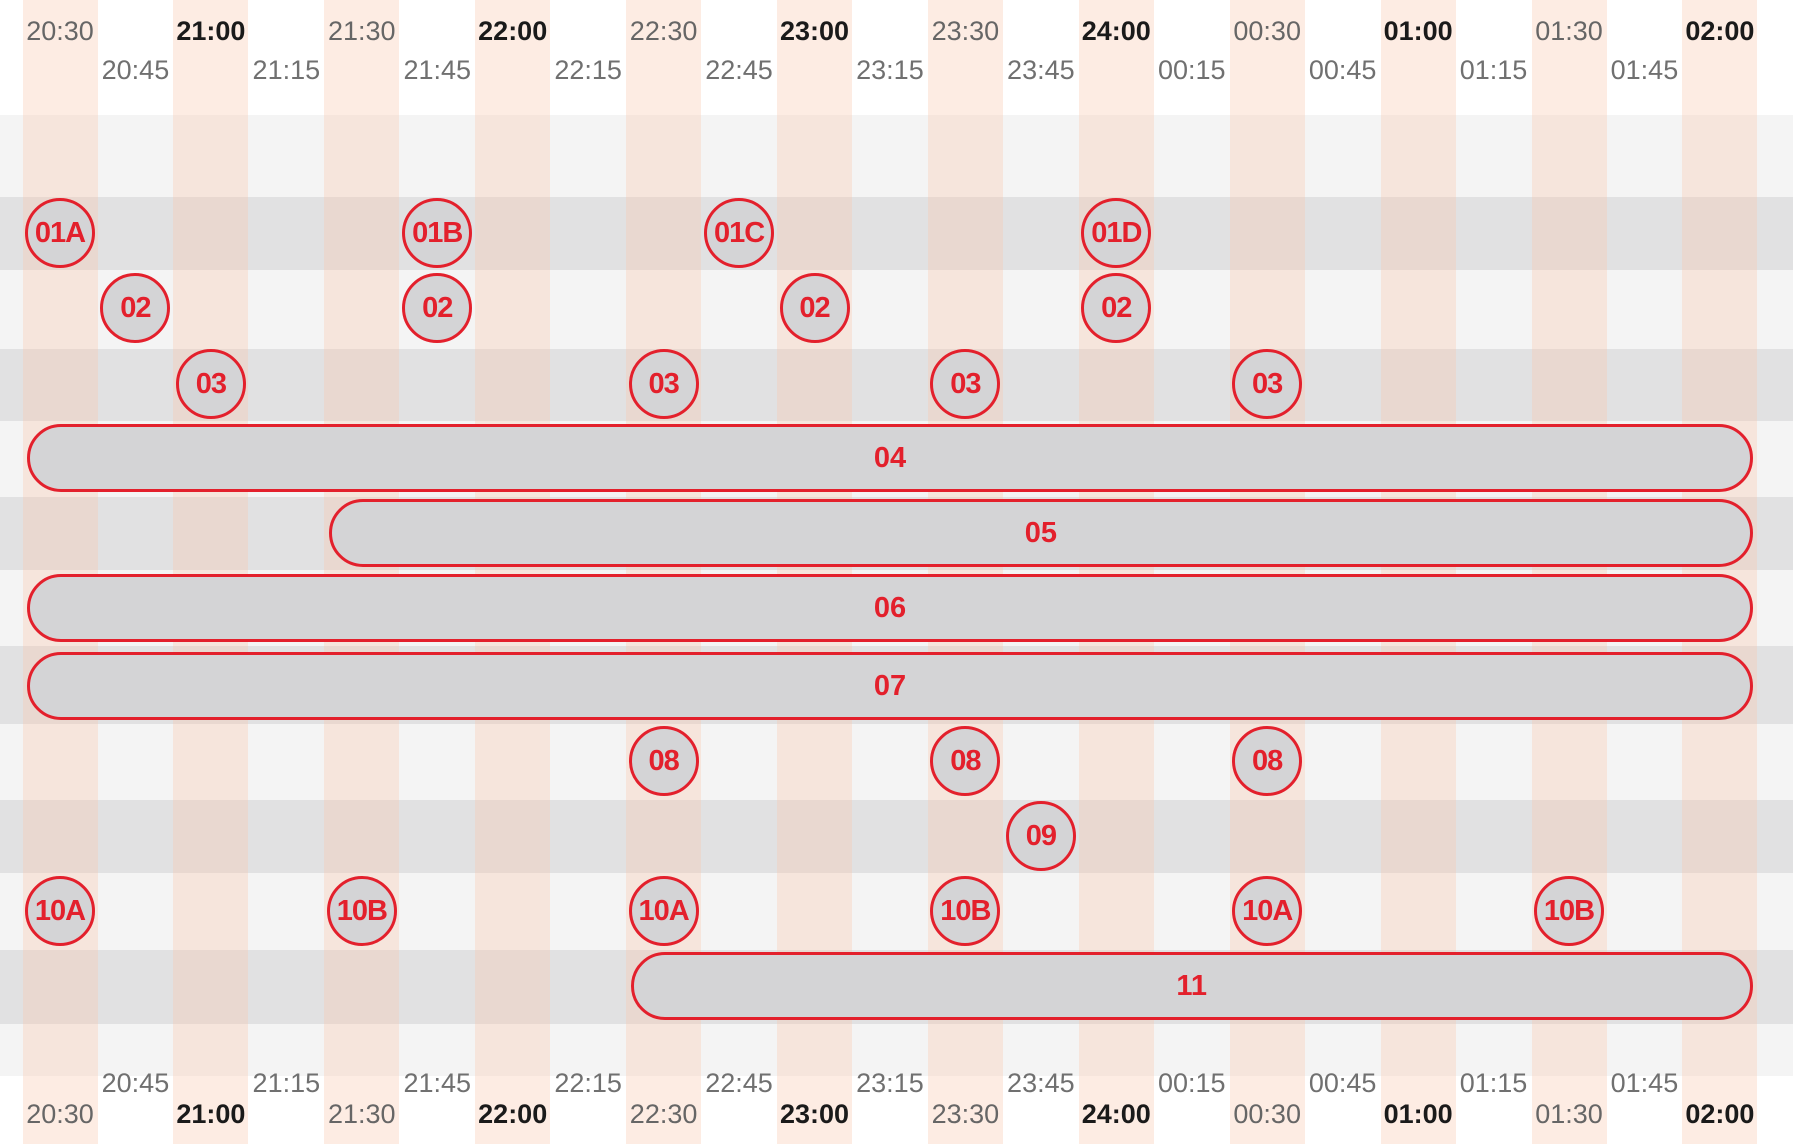 This screenshot has height=1144, width=1793. Describe the element at coordinates (437, 233) in the screenshot. I see `event-circle-01b: 01B` at that location.